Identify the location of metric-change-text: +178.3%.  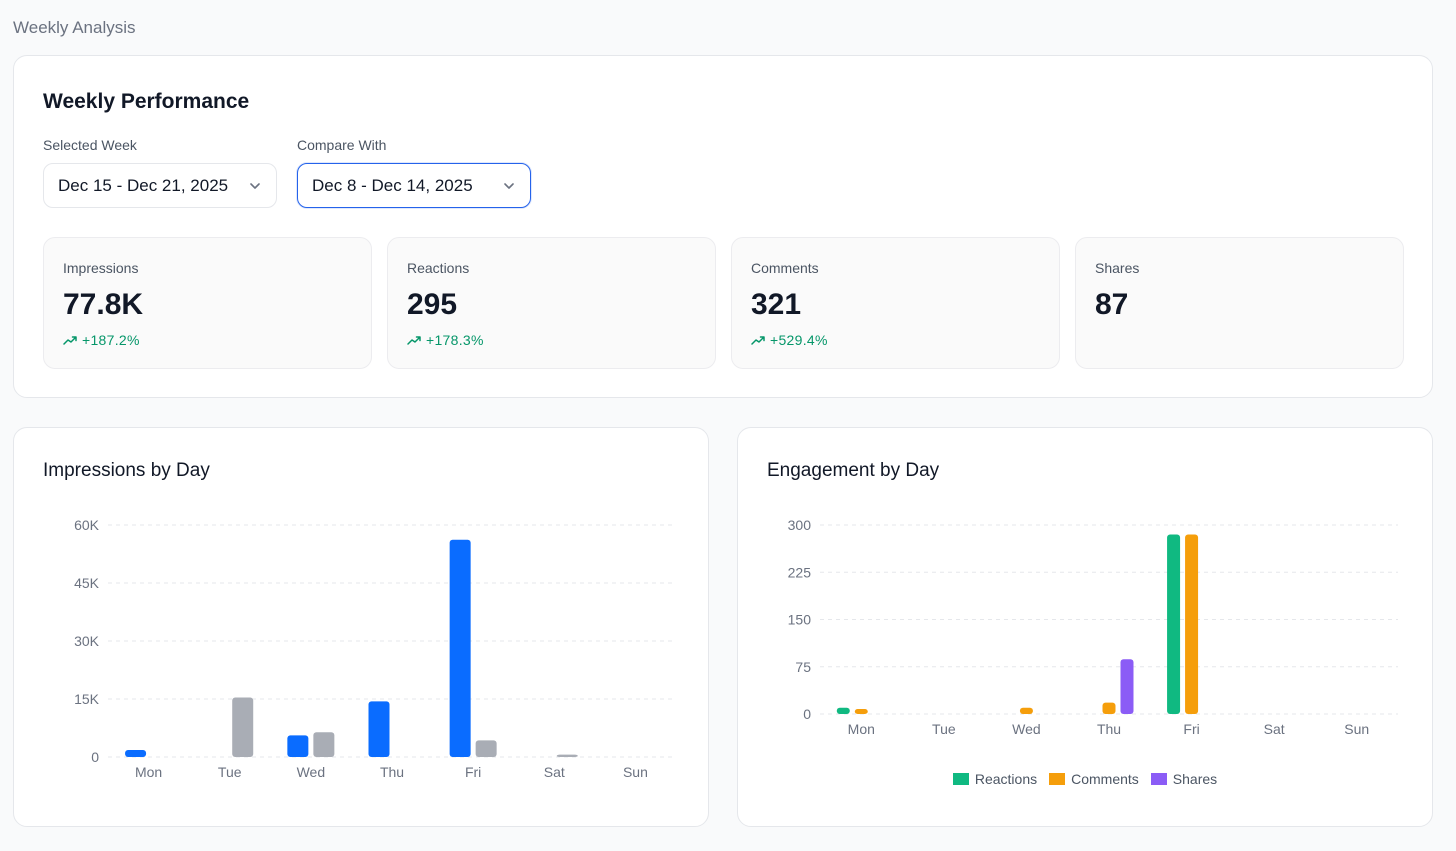
(455, 340).